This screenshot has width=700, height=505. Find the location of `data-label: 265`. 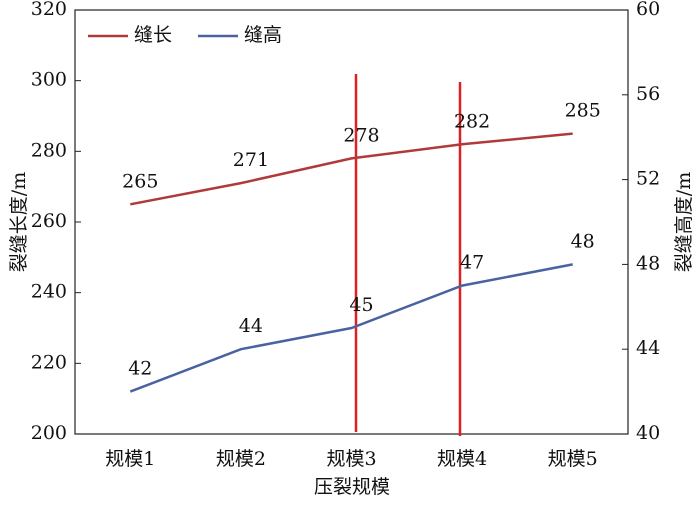

data-label: 265 is located at coordinates (140, 181).